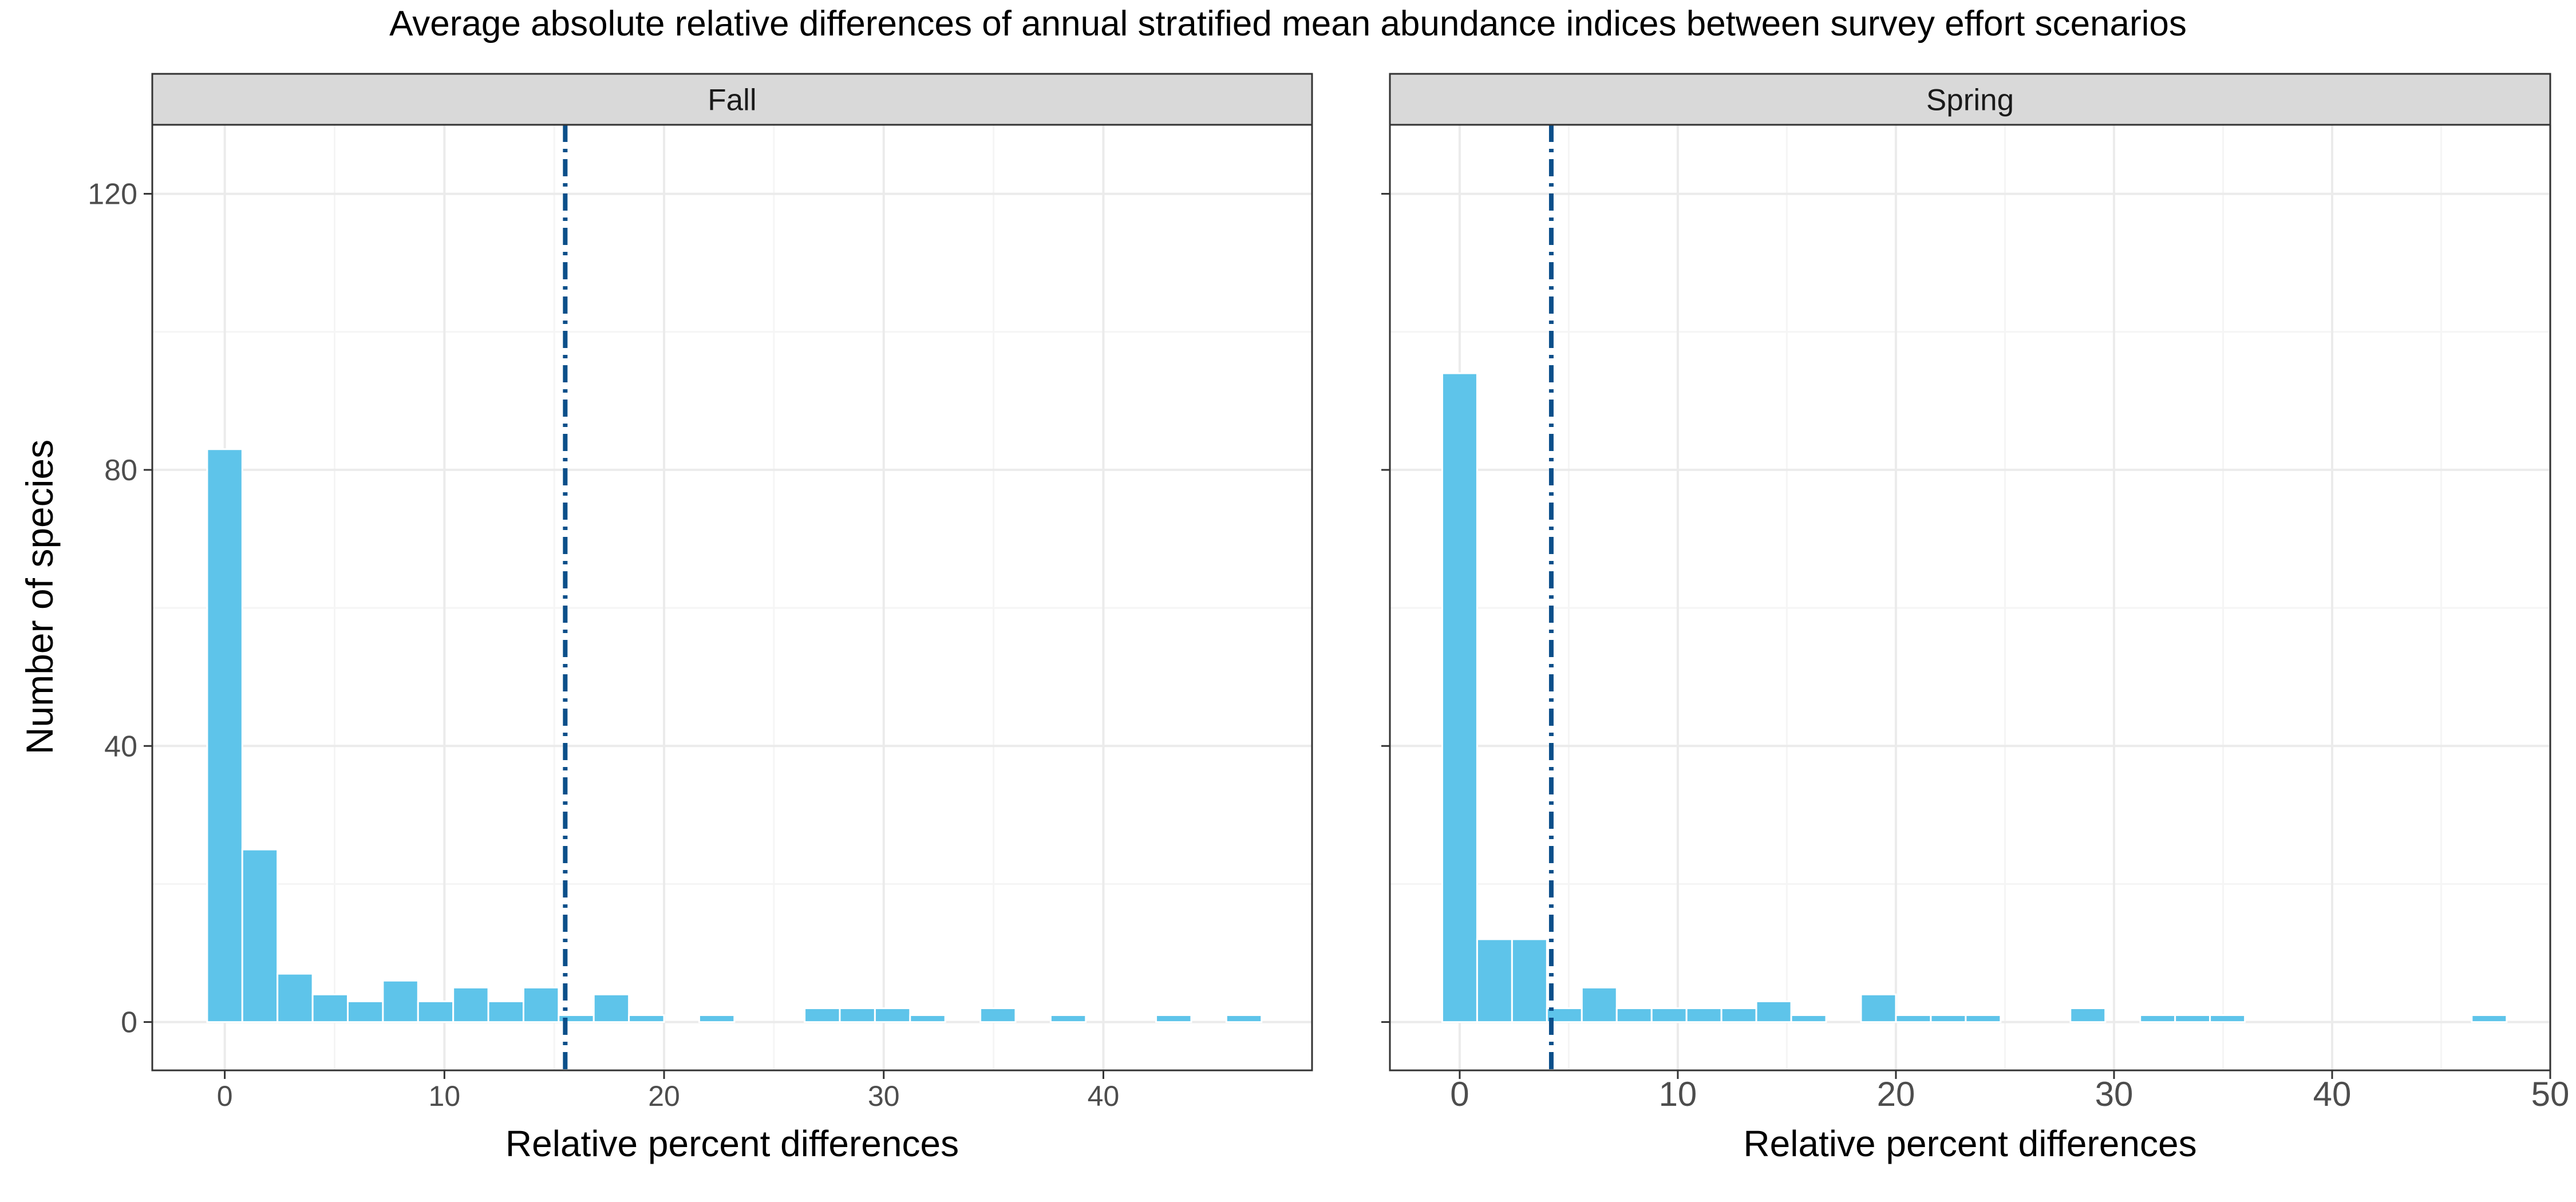  I want to click on y-tick-label: 120, so click(112, 195).